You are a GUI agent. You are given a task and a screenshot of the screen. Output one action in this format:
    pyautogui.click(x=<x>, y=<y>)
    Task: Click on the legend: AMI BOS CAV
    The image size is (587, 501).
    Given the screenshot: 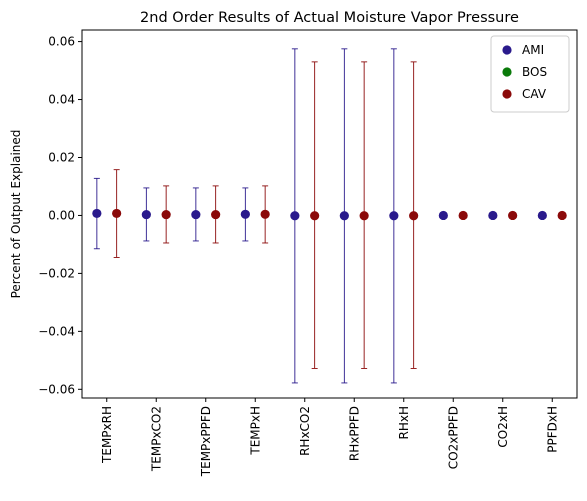 What is the action you would take?
    pyautogui.click(x=530, y=74)
    